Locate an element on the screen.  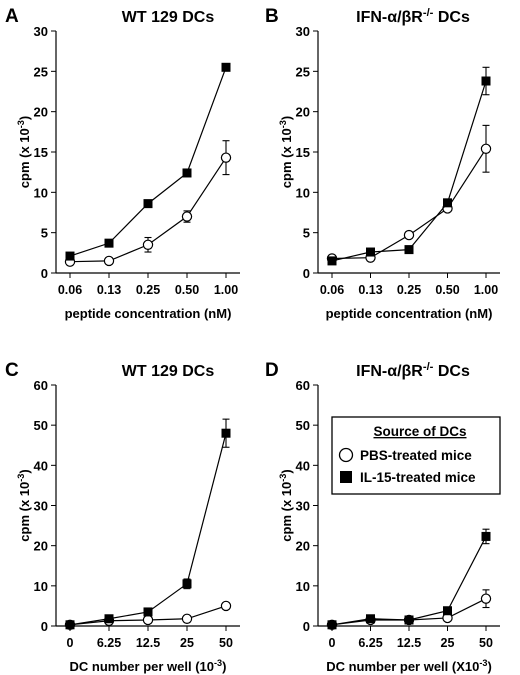
x-tick-label: 50 is located at coordinates (226, 643).